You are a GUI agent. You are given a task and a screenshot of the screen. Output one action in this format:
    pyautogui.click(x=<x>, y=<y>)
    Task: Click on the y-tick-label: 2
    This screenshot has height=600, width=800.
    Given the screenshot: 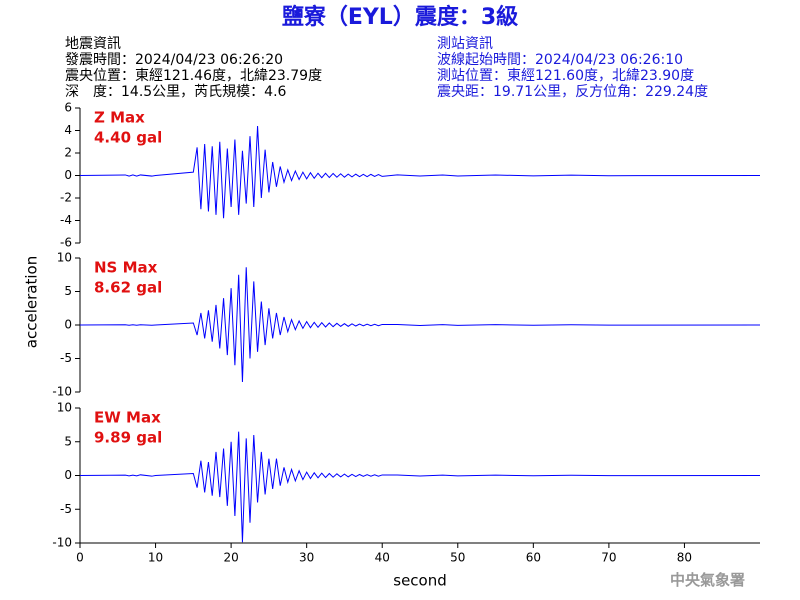 What is the action you would take?
    pyautogui.click(x=68, y=153)
    